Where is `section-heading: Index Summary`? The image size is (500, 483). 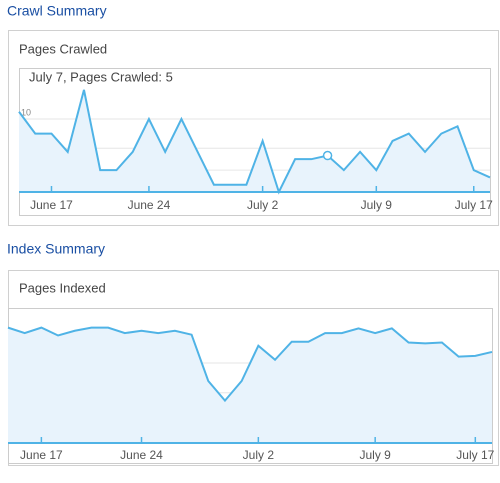
section-heading: Index Summary is located at coordinates (56, 249).